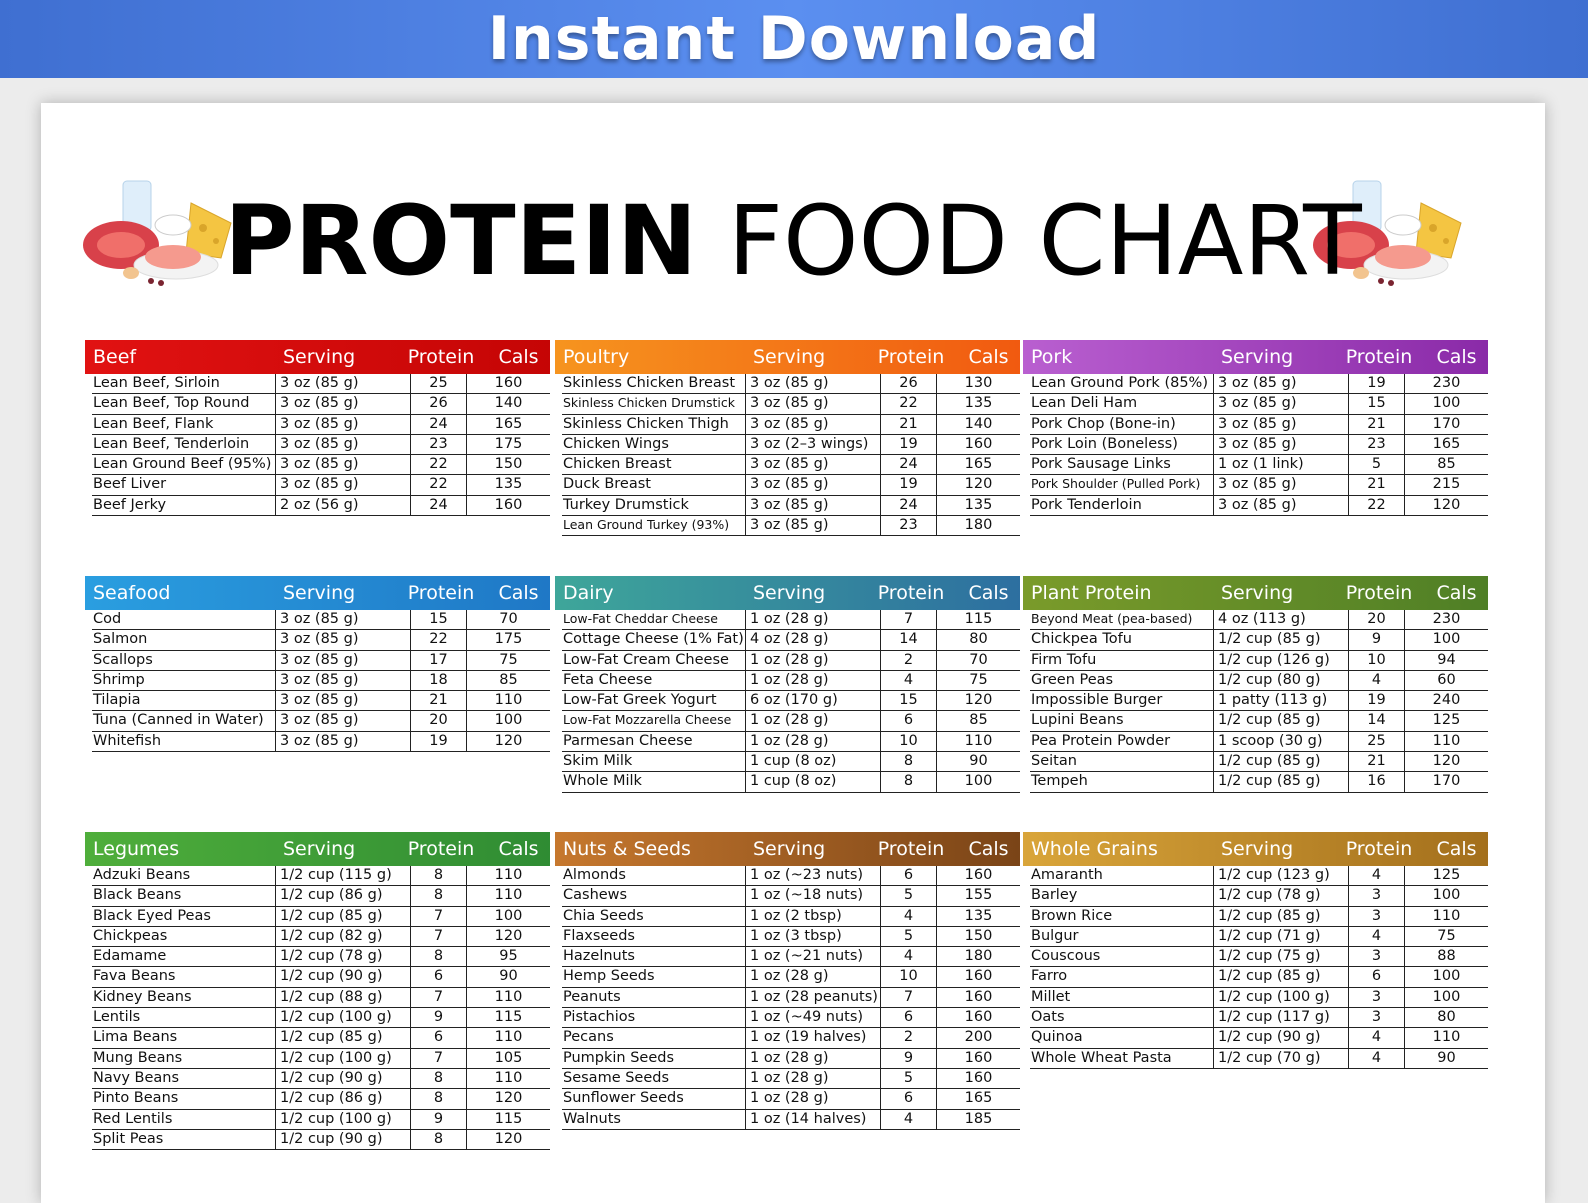  Describe the element at coordinates (813, 876) in the screenshot. I see `serving-cell: 1 oz (~23 nuts)` at that location.